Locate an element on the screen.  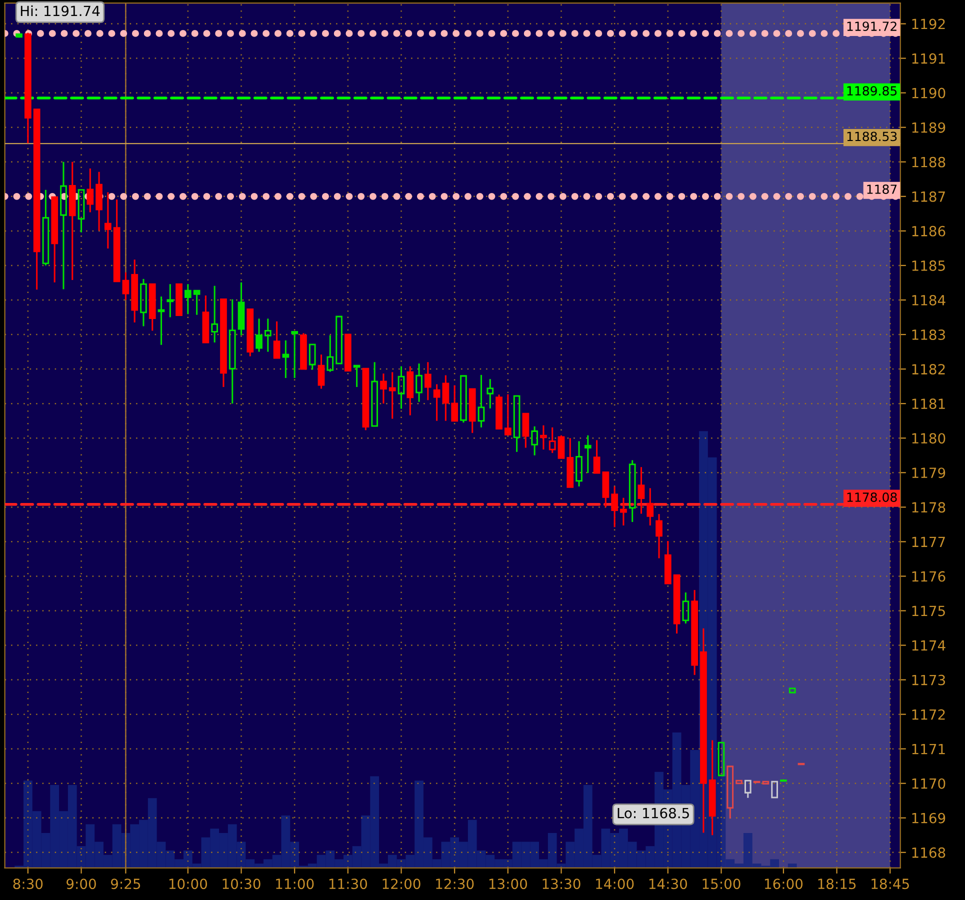
y-tick-label: 1170 is located at coordinates (929, 783).